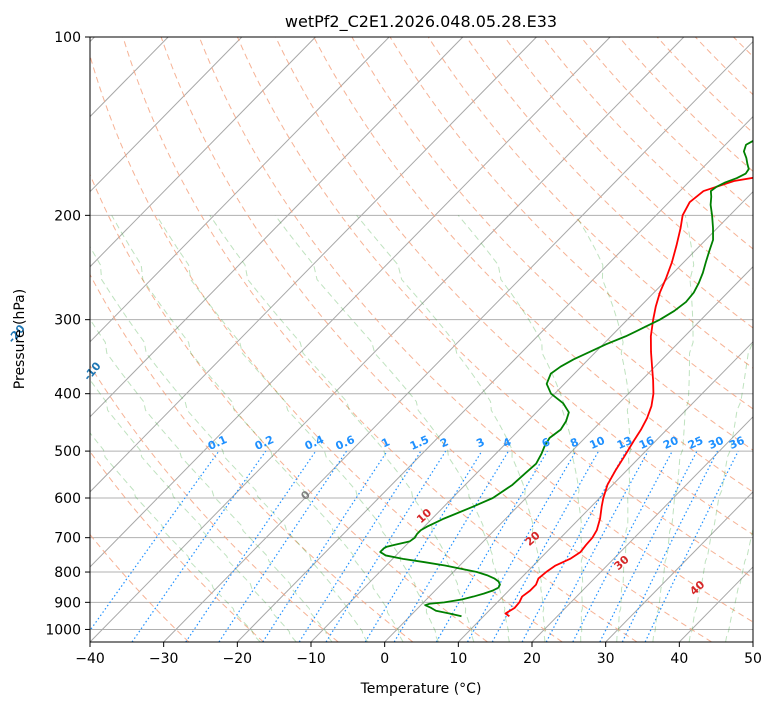  Describe the element at coordinates (20, 339) in the screenshot. I see `y-axis-title: Pressure (hPa)` at that location.